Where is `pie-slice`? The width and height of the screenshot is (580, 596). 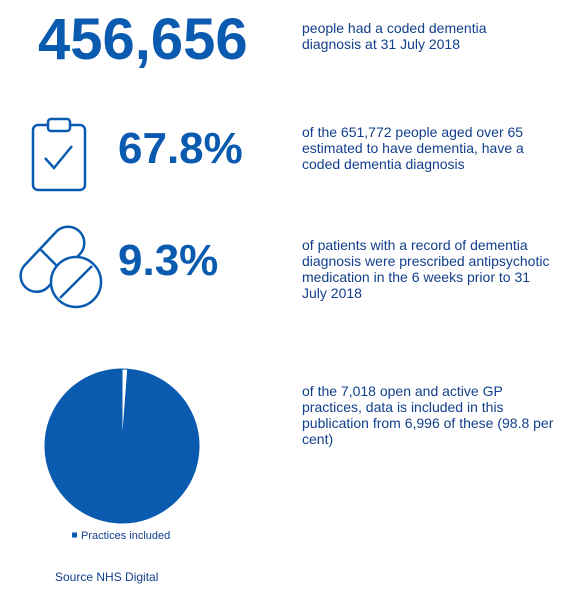 pie-slice is located at coordinates (122, 446).